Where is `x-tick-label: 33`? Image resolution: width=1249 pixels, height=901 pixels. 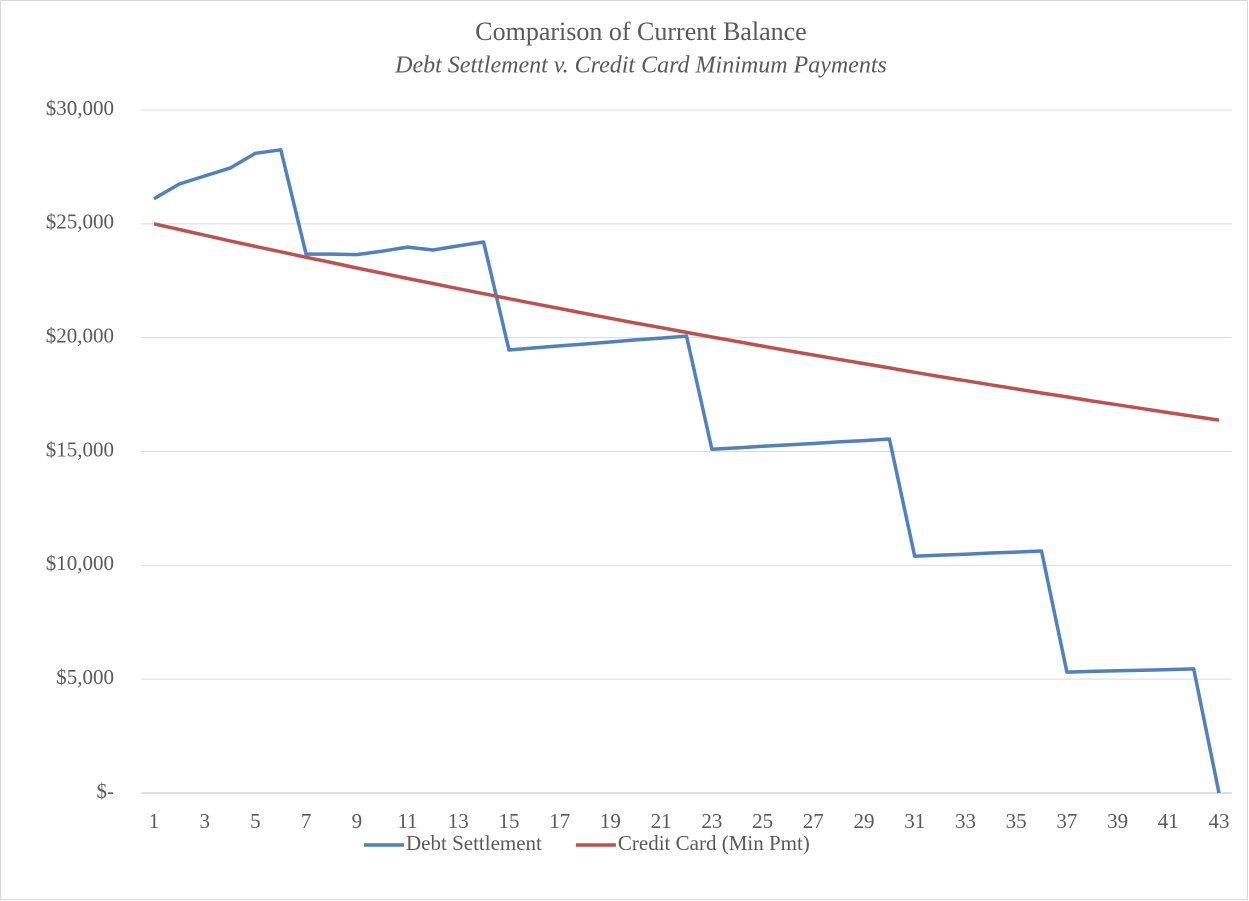
x-tick-label: 33 is located at coordinates (965, 821).